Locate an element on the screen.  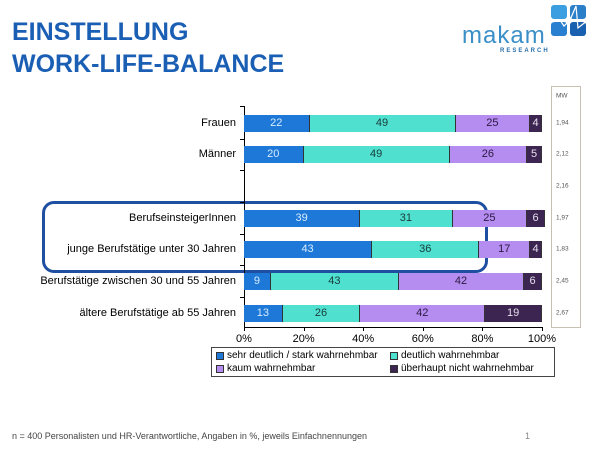
legend-item: sehr deutlich / stark wahrnehmbar is located at coordinates (297, 355).